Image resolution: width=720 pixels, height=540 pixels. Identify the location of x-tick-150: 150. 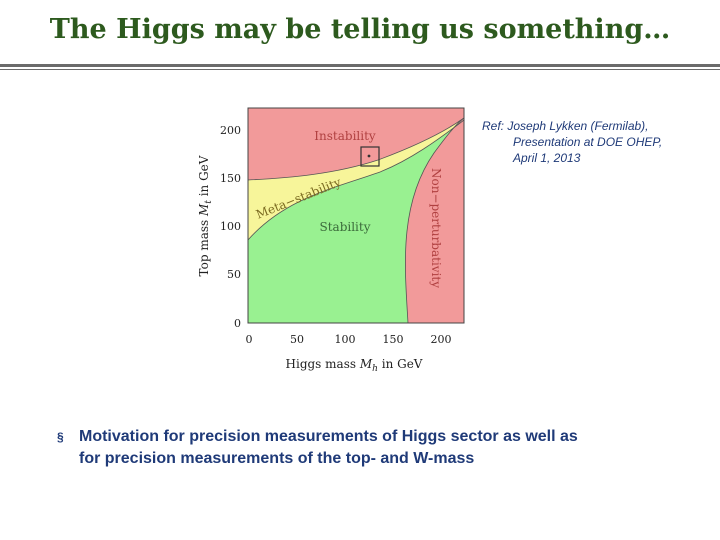
(393, 339).